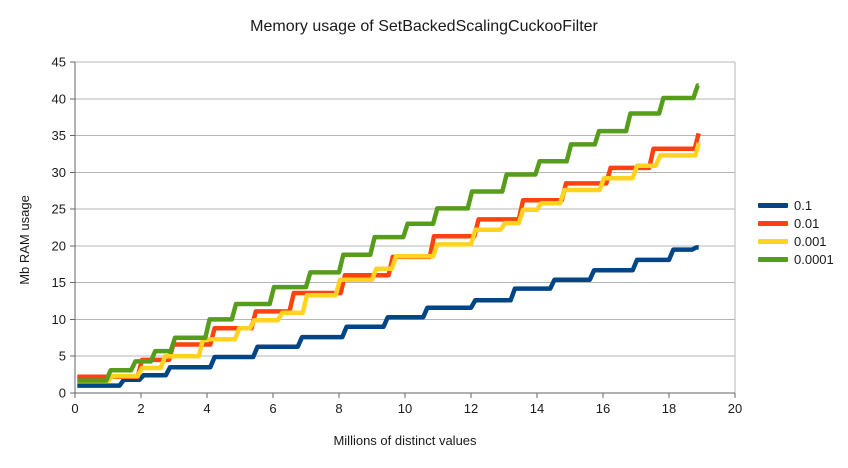 This screenshot has height=468, width=848. I want to click on x-tick-label: 16, so click(603, 408).